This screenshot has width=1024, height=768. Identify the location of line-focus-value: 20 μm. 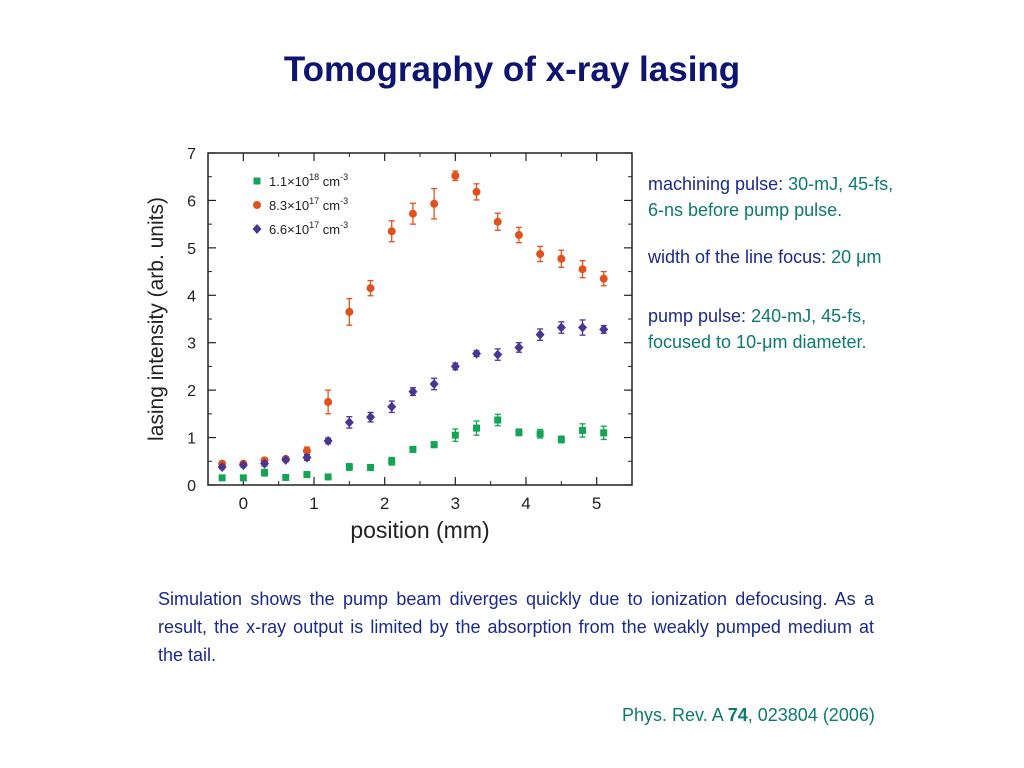
(856, 257).